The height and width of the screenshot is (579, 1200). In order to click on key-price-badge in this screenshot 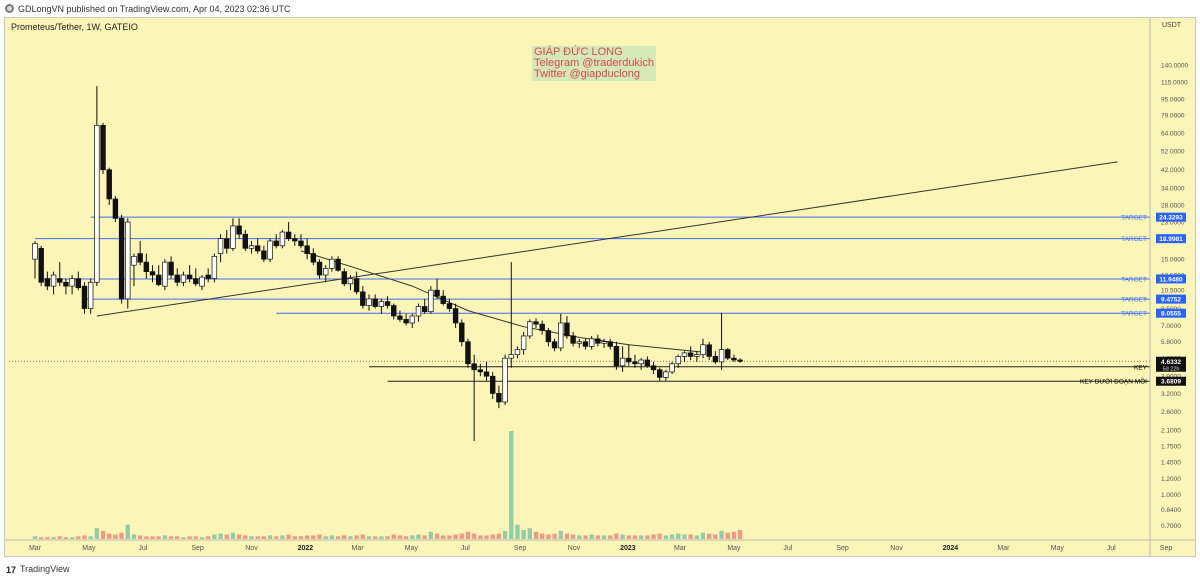, I will do `click(1171, 381)`.